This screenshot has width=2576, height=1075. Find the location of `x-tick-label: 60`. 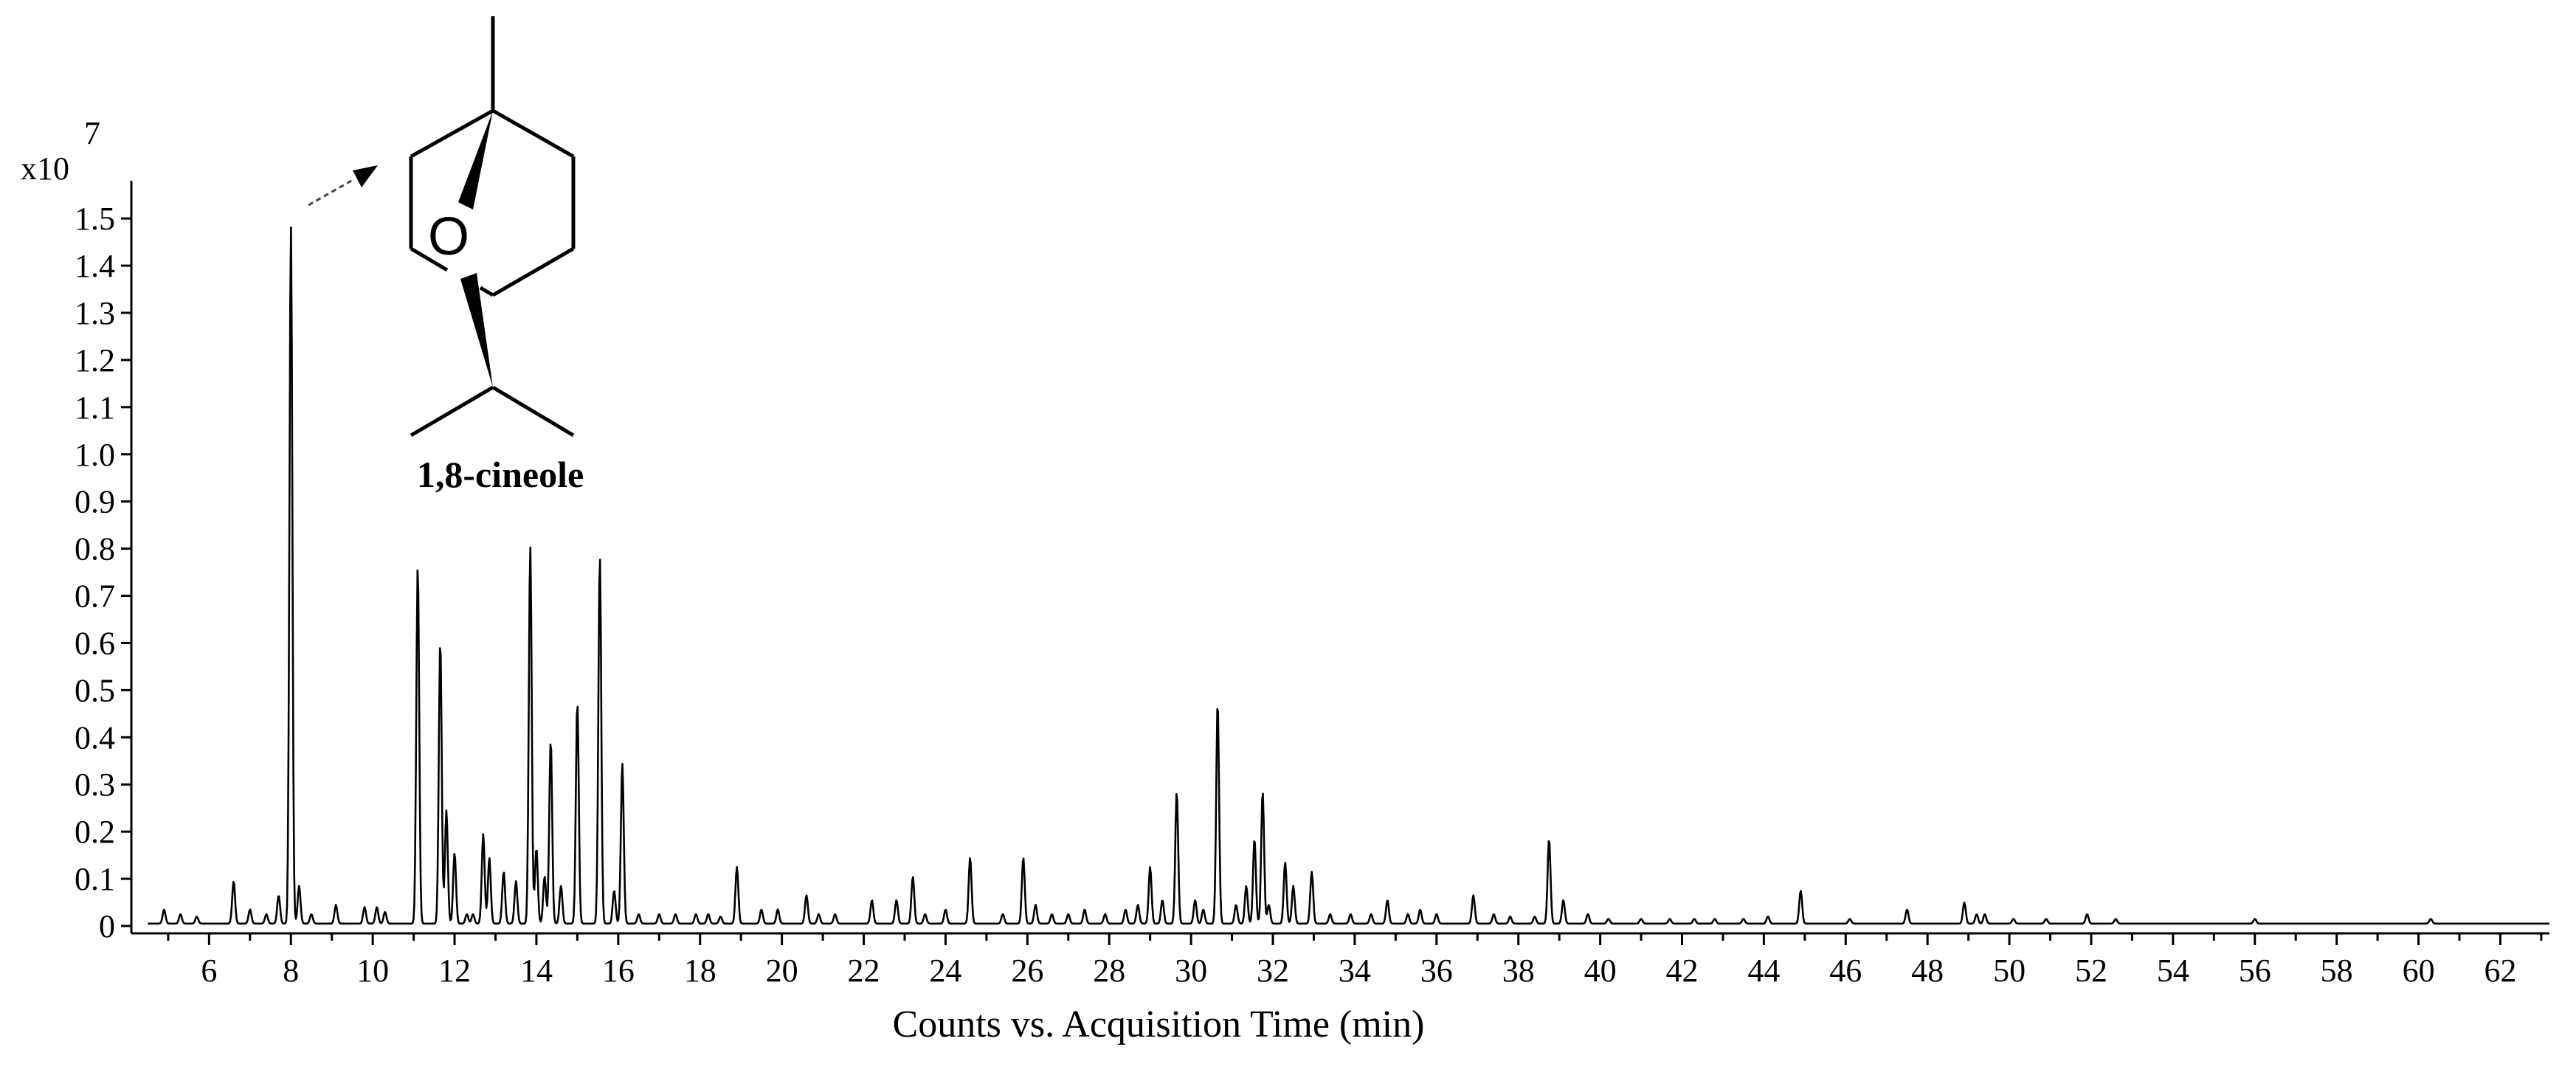

x-tick-label: 60 is located at coordinates (2419, 971).